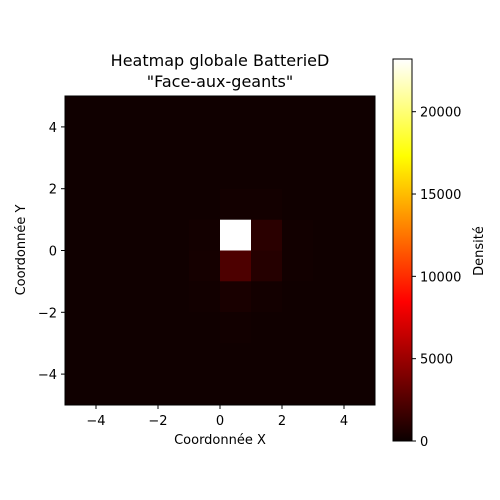 Image resolution: width=500 pixels, height=500 pixels. What do you see at coordinates (436, 360) in the screenshot?
I see `colorbar-tick-label: 5000` at bounding box center [436, 360].